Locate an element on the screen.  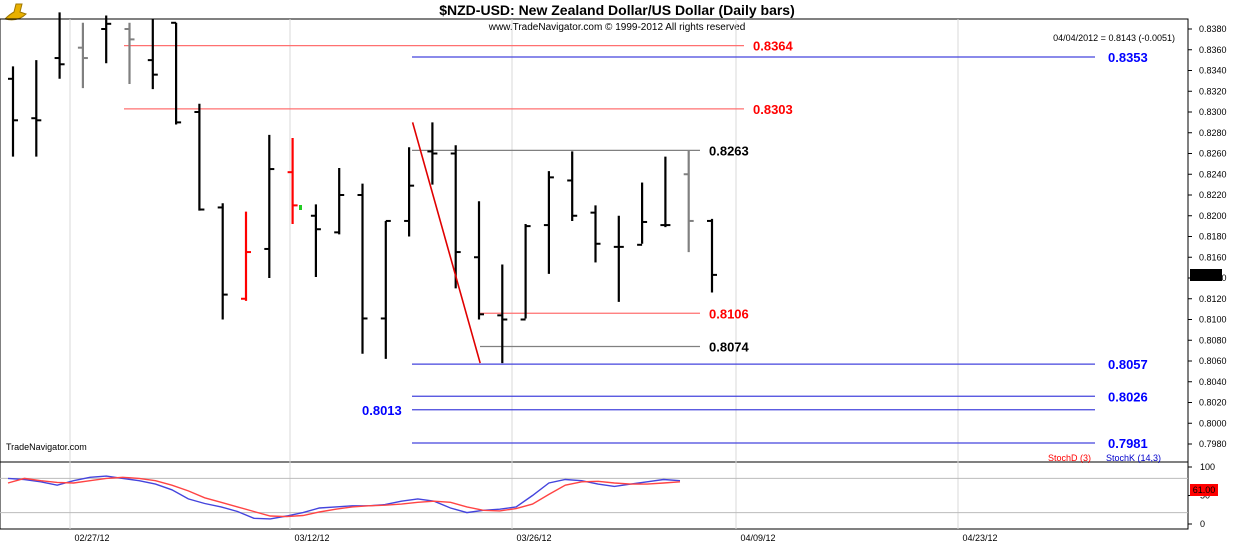
stochastic-lines is located at coordinates (344, 497).